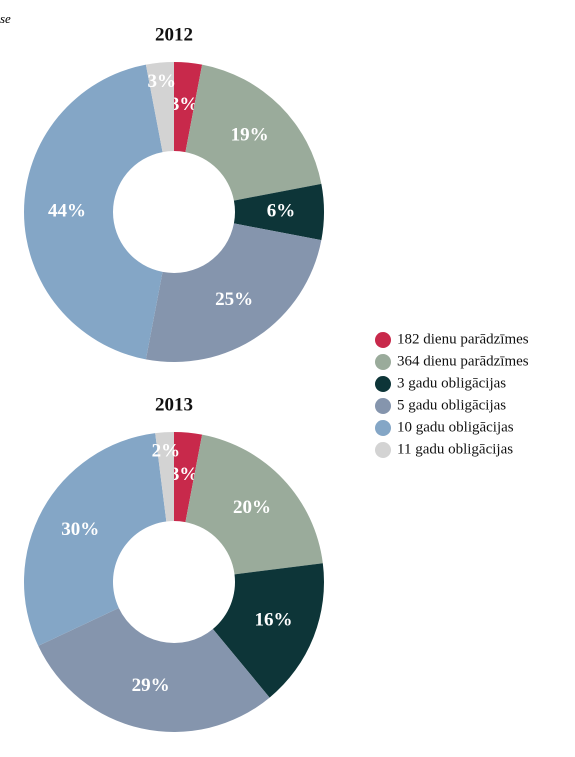  What do you see at coordinates (281, 210) in the screenshot?
I see `value-label: 6%` at bounding box center [281, 210].